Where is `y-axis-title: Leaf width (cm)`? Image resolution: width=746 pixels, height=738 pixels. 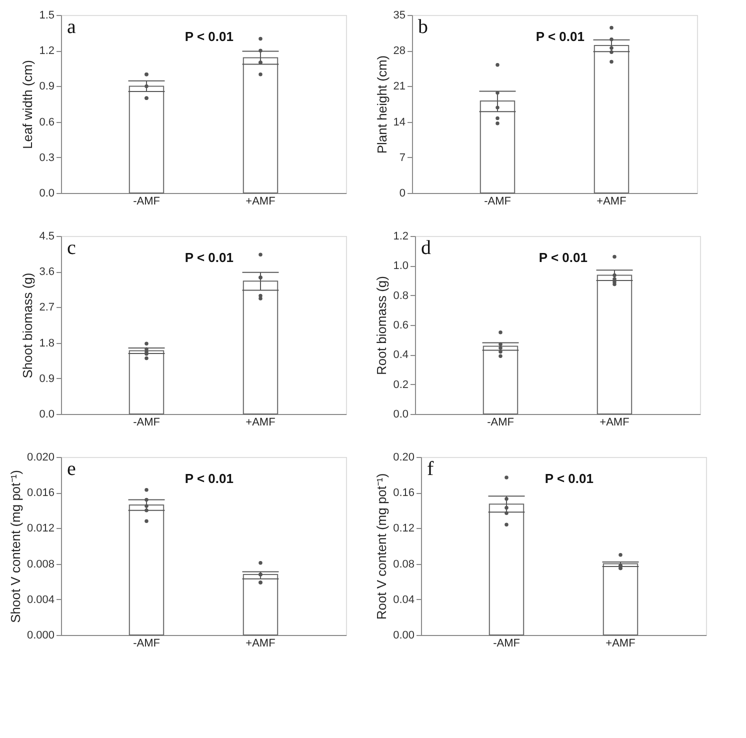 y-axis-title: Leaf width (cm) is located at coordinates (28, 104).